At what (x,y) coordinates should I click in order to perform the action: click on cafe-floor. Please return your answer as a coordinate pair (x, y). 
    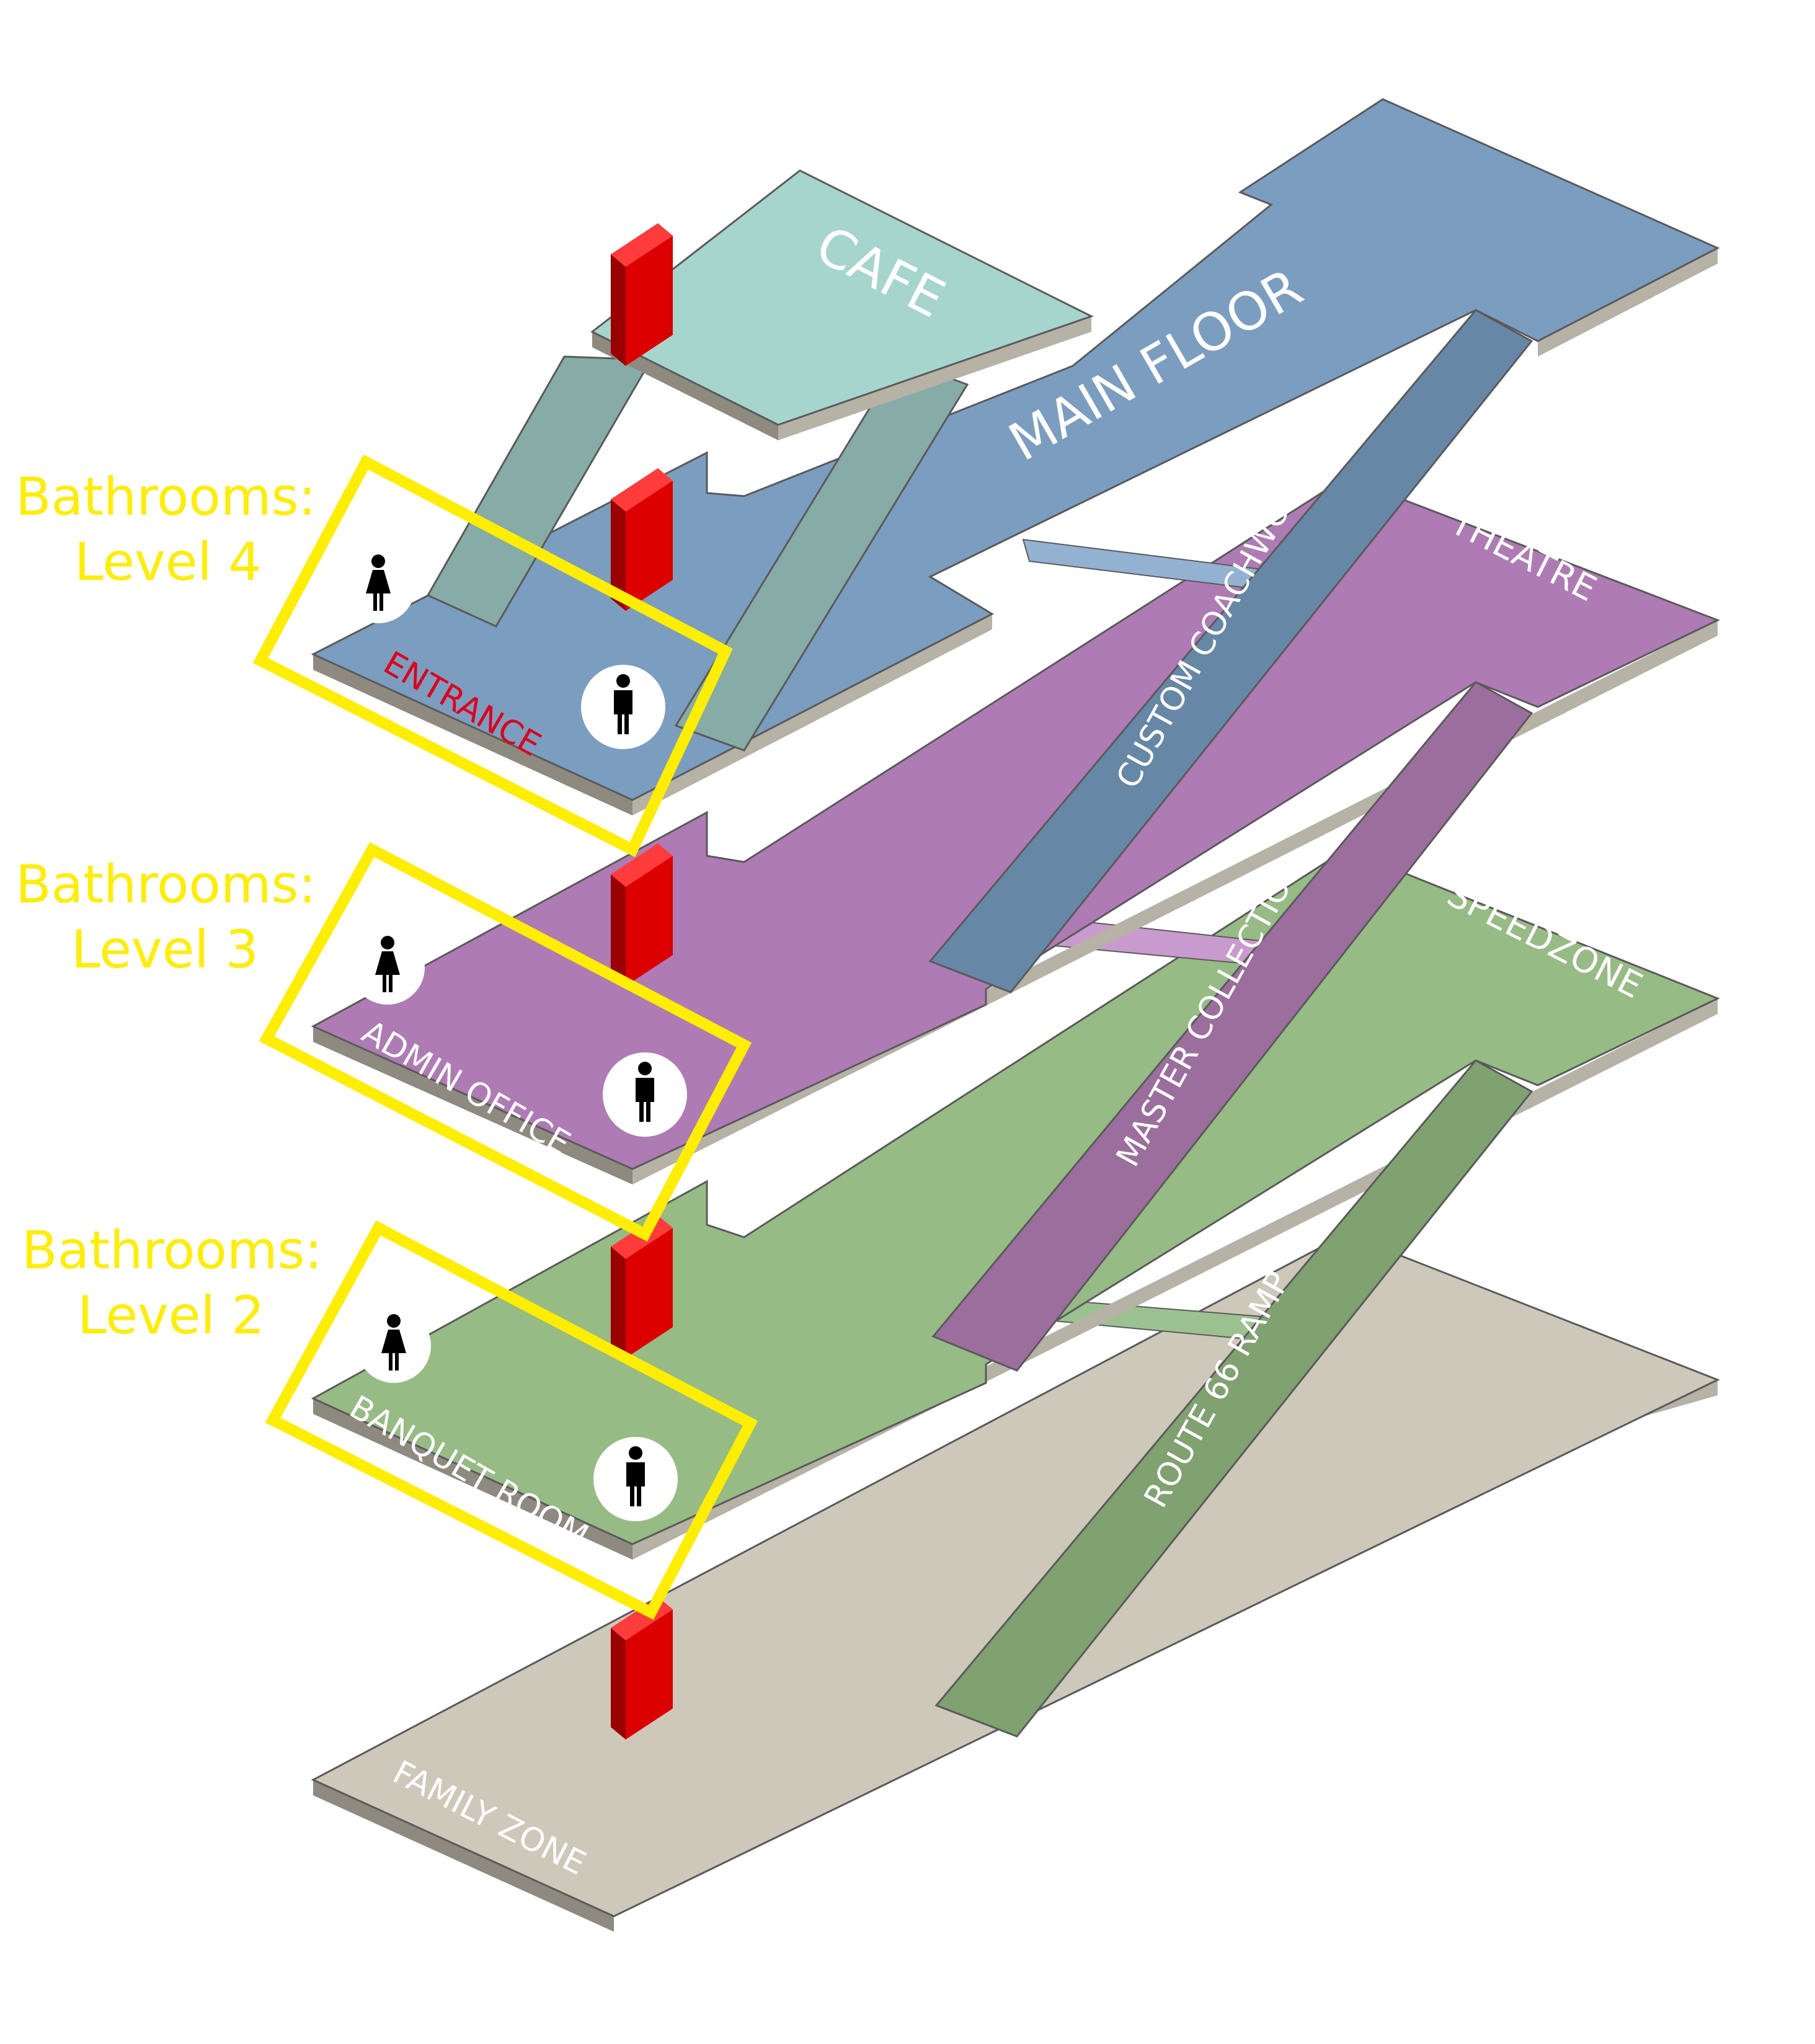
    Looking at the image, I should click on (842, 304).